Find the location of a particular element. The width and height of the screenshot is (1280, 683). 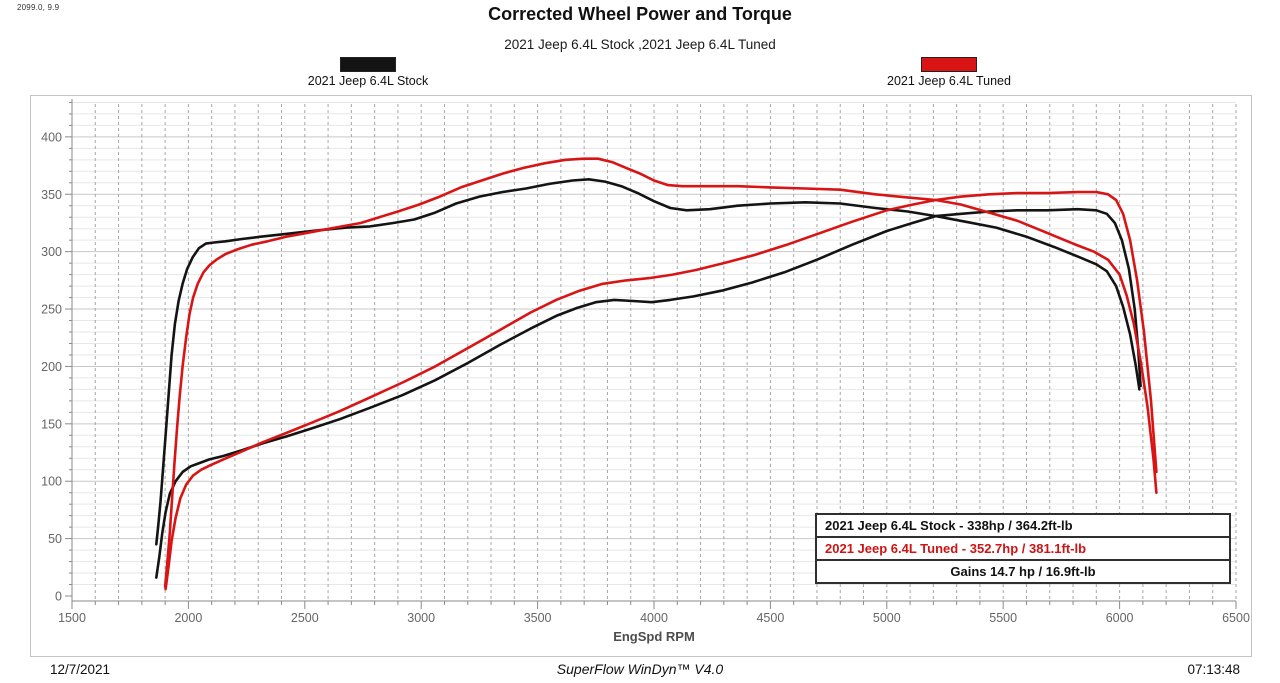

legend-stock: 2021 Jeep 6.4L Stock is located at coordinates (368, 72).